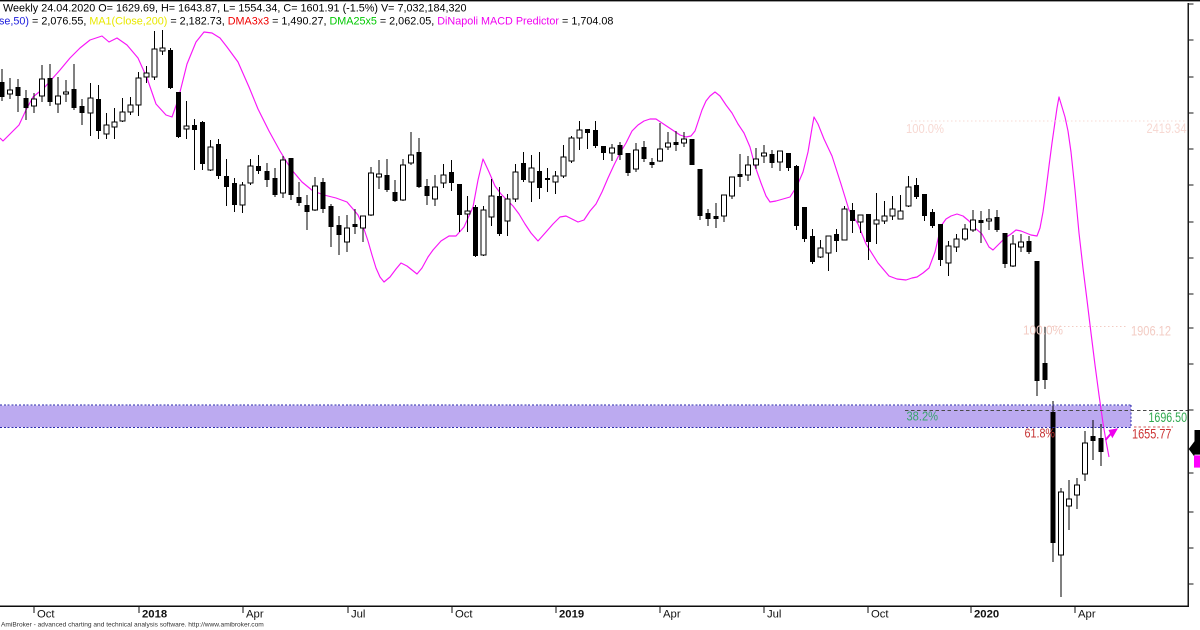 This screenshot has width=1200, height=630. What do you see at coordinates (1167, 128) in the screenshot?
I see `svg-text: 2419.34` at bounding box center [1167, 128].